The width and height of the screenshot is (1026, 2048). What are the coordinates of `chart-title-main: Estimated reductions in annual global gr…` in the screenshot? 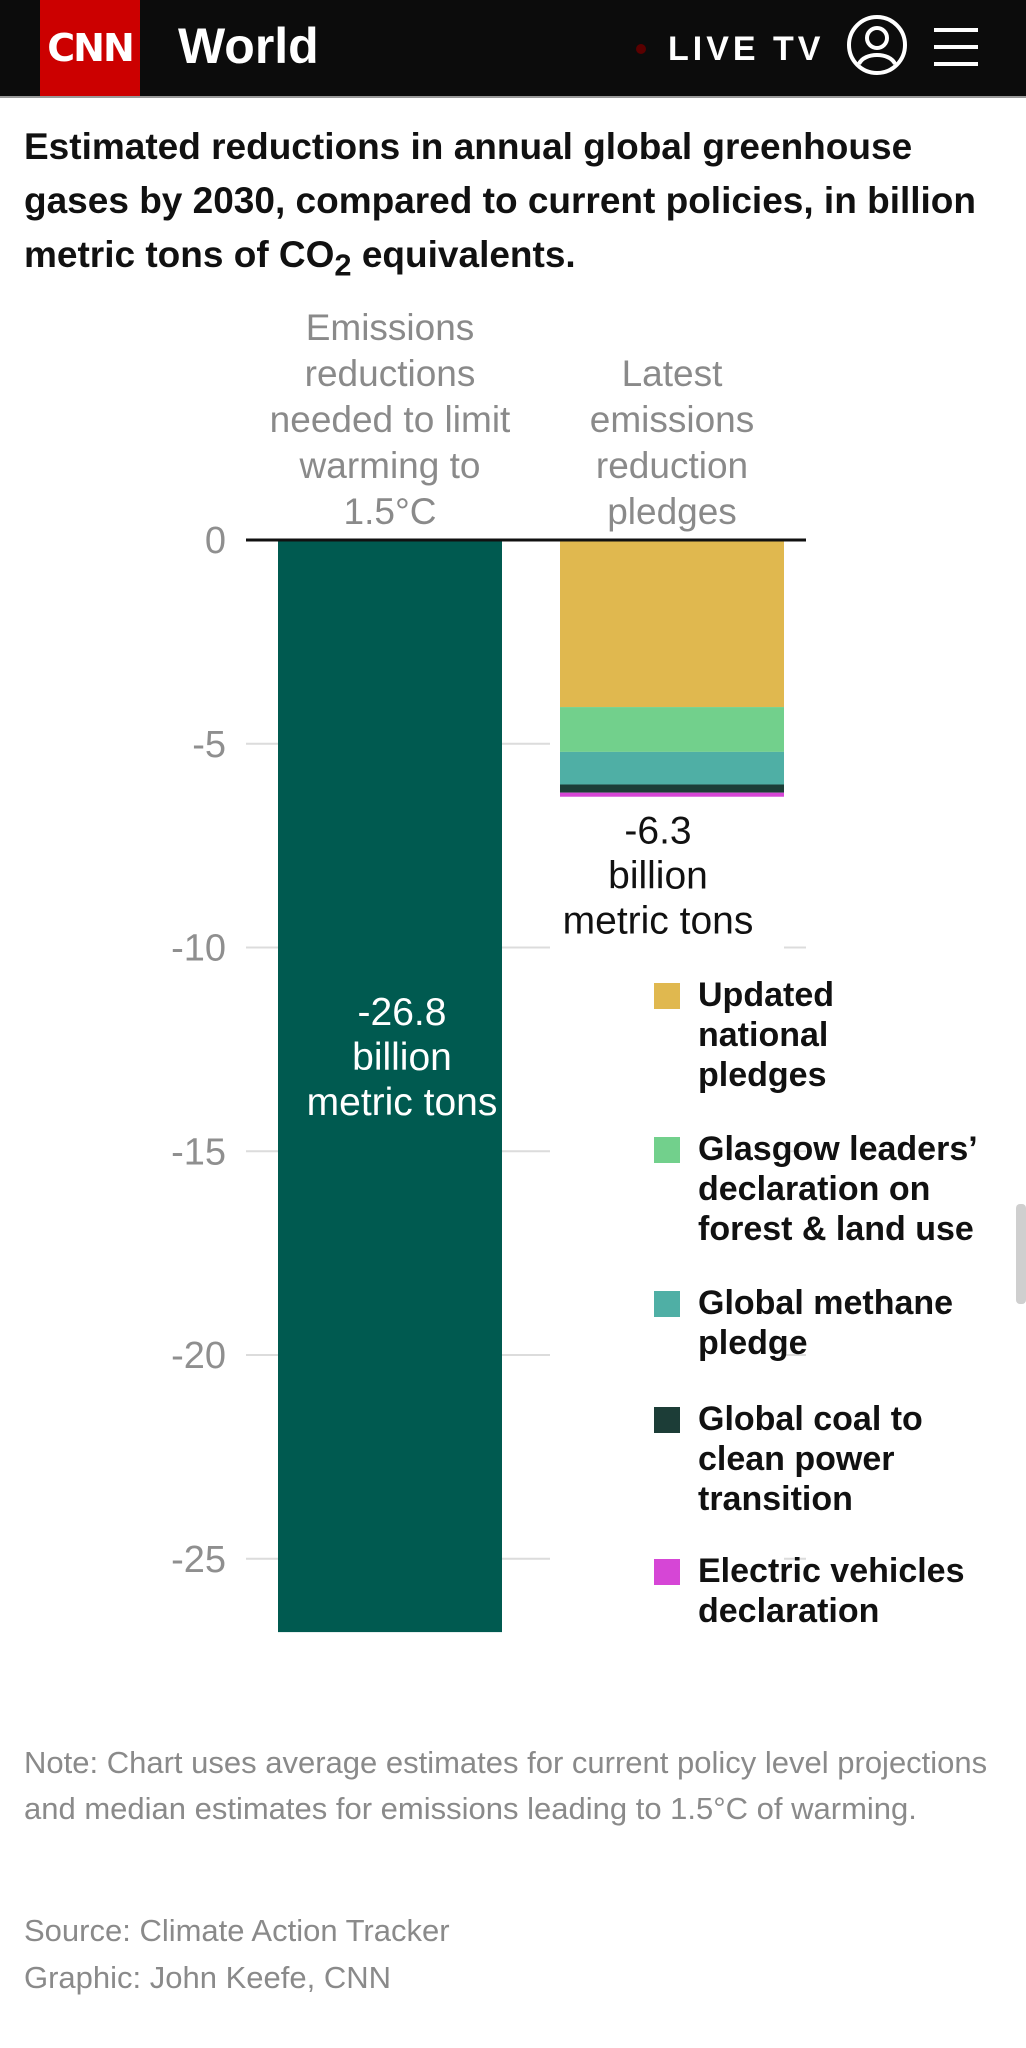 It's located at (500, 200).